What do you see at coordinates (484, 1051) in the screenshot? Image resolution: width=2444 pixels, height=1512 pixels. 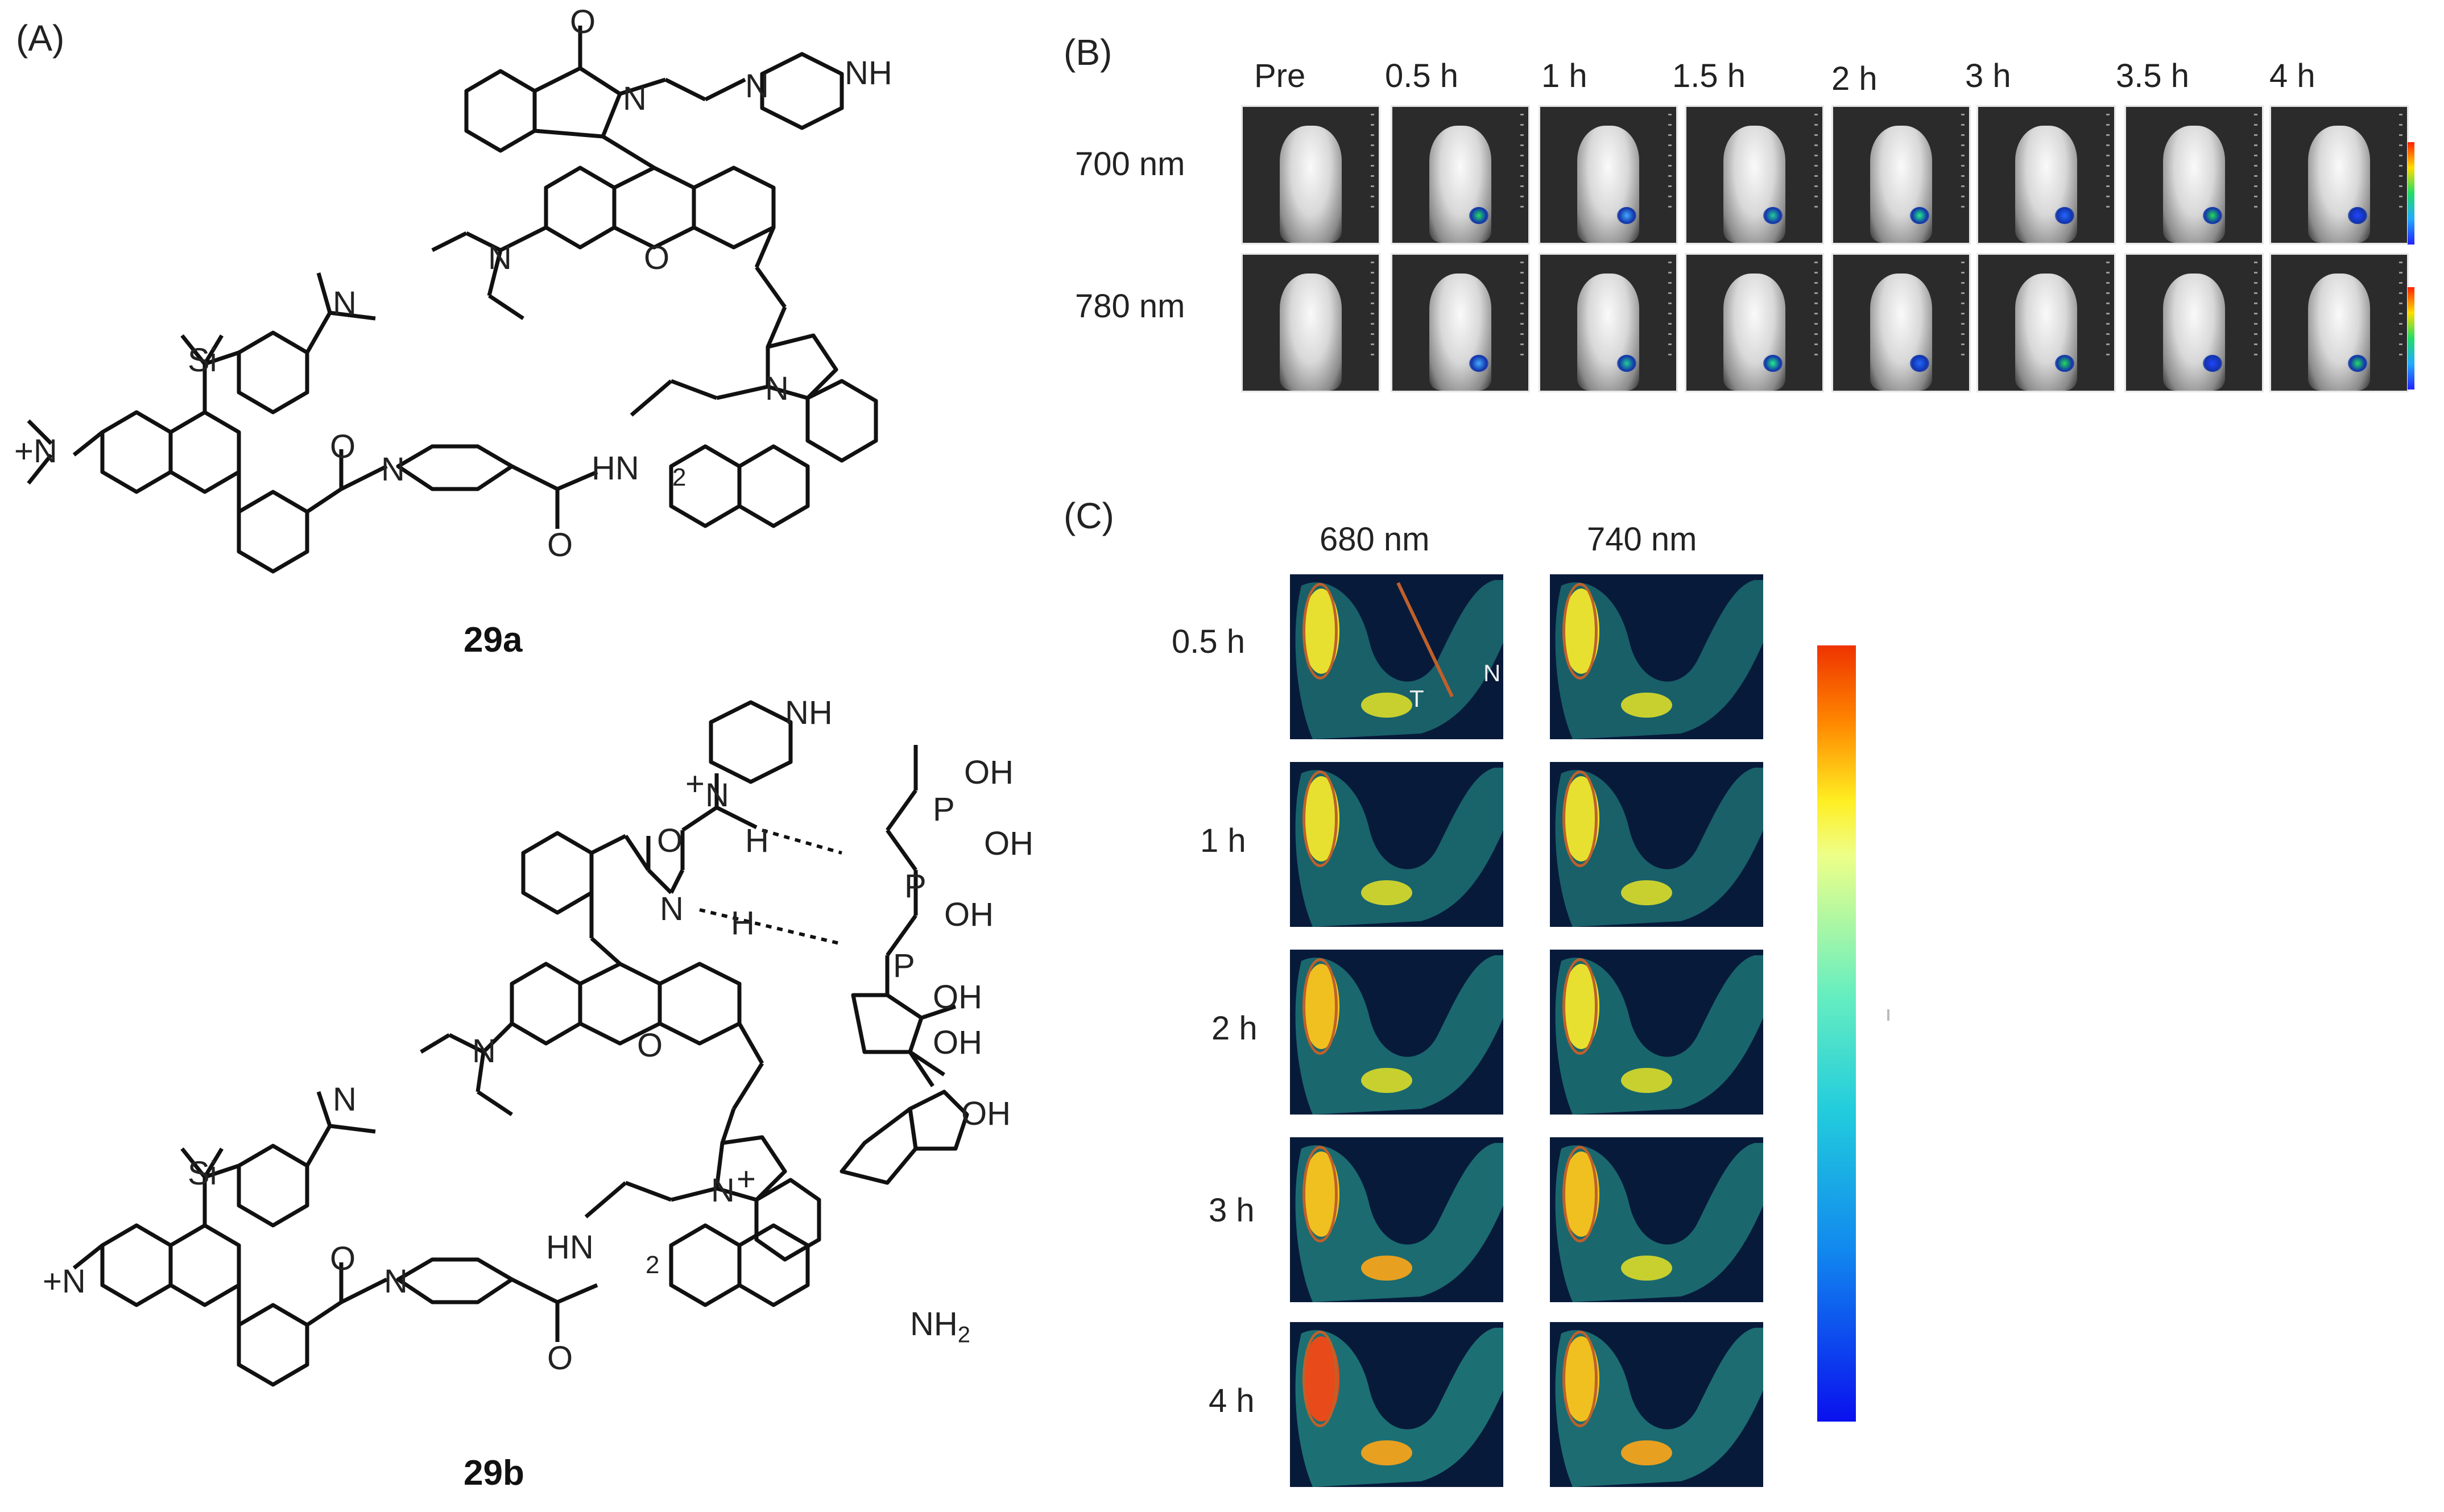 I see `atom-29b-n-diethyl: N` at bounding box center [484, 1051].